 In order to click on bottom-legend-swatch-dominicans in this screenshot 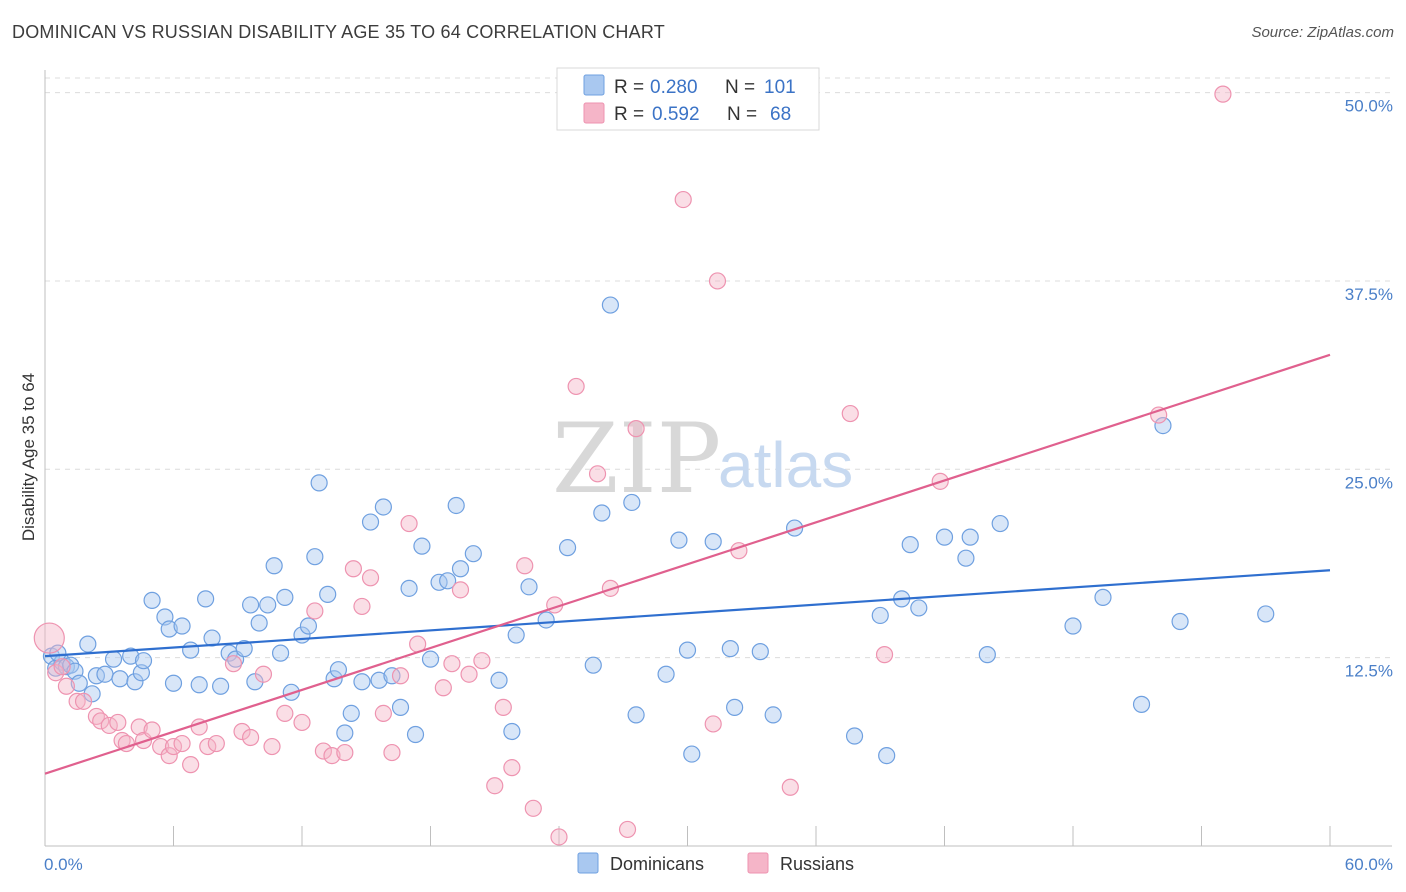, I will do `click(588, 863)`.